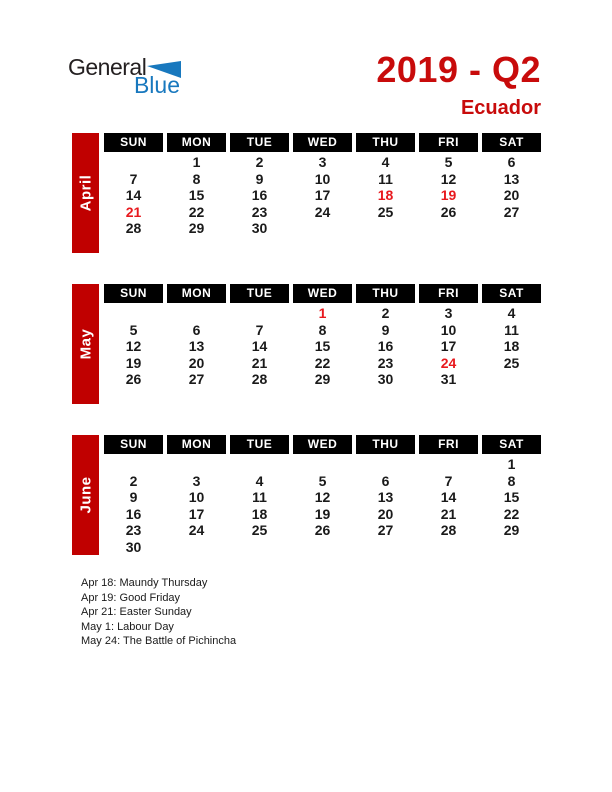 The image size is (612, 792). I want to click on page-title: 2019 - Q2, so click(458, 69).